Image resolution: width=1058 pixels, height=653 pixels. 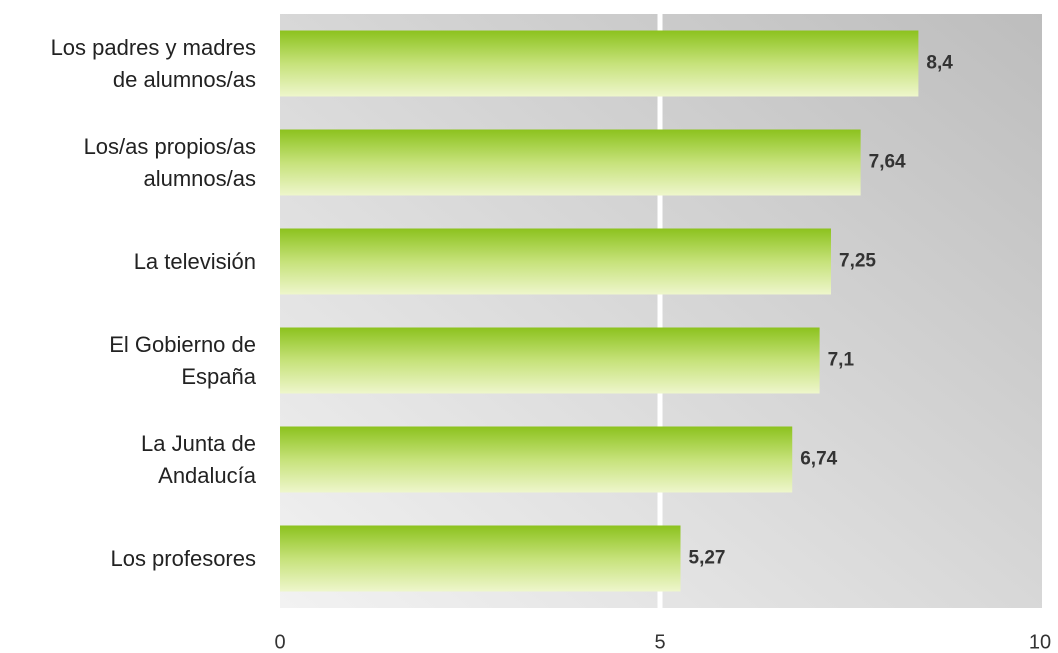 What do you see at coordinates (939, 63) in the screenshot?
I see `value-label: 8,4` at bounding box center [939, 63].